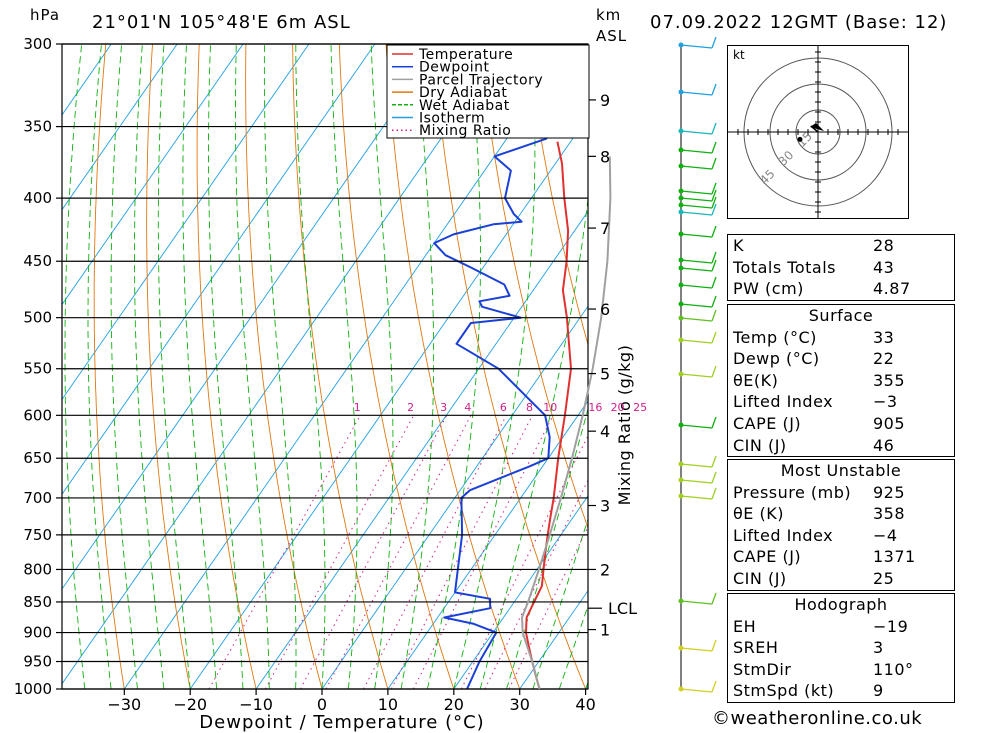  What do you see at coordinates (605, 431) in the screenshot?
I see `height-tick-label: 4` at bounding box center [605, 431].